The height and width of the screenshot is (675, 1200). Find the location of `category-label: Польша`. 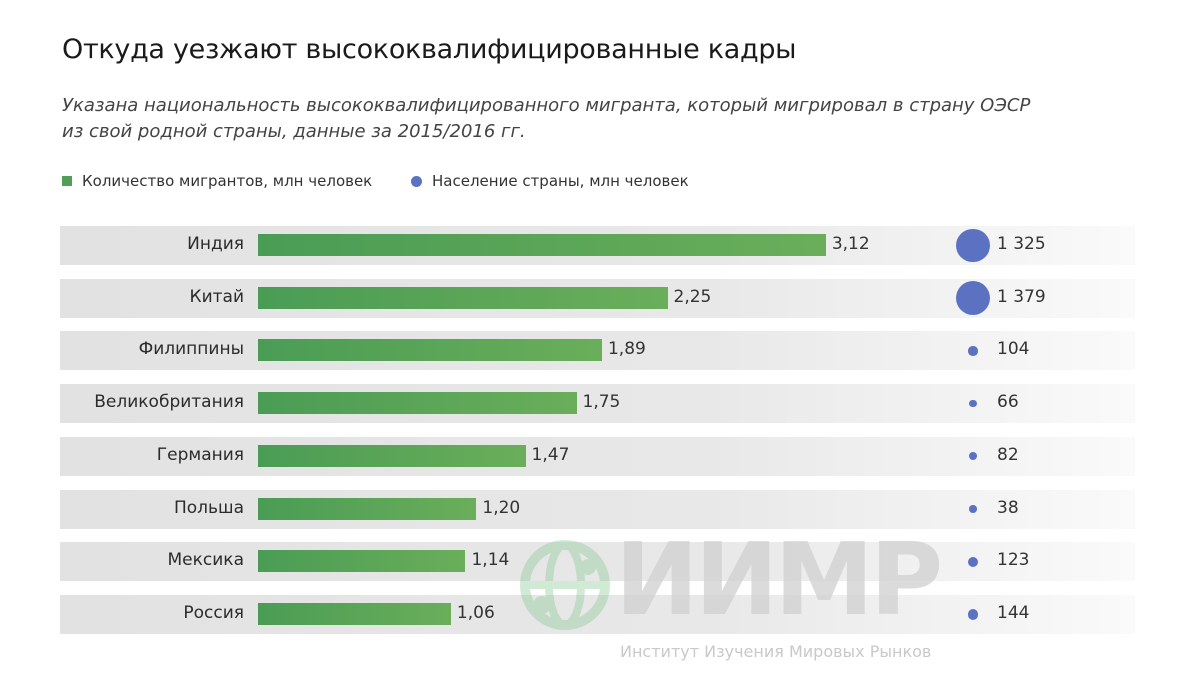

category-label: Польша is located at coordinates (208, 507).